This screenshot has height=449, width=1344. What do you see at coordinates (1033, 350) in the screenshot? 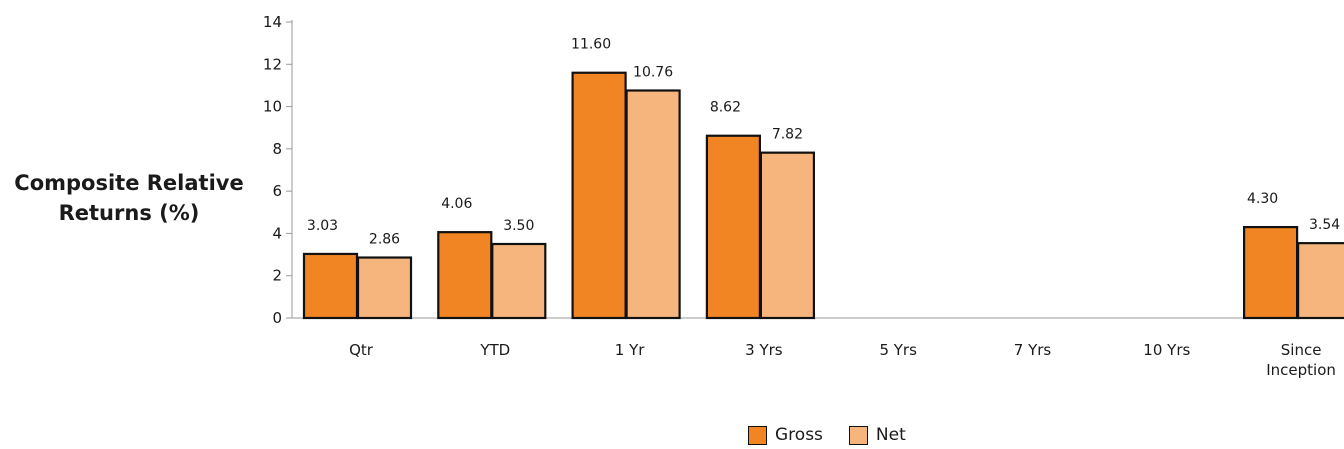
I see `x-tick-label: 7 Yrs` at bounding box center [1033, 350].